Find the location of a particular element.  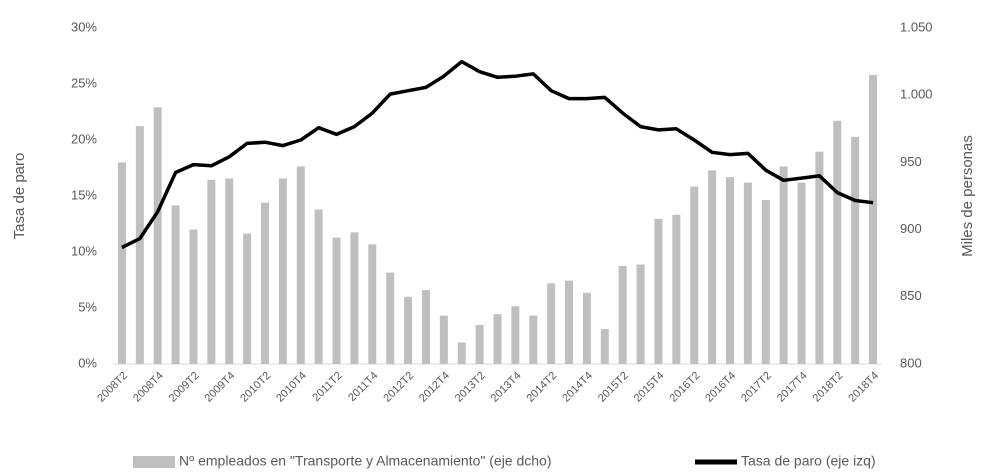

y-tick-label: 20% is located at coordinates (84, 138).